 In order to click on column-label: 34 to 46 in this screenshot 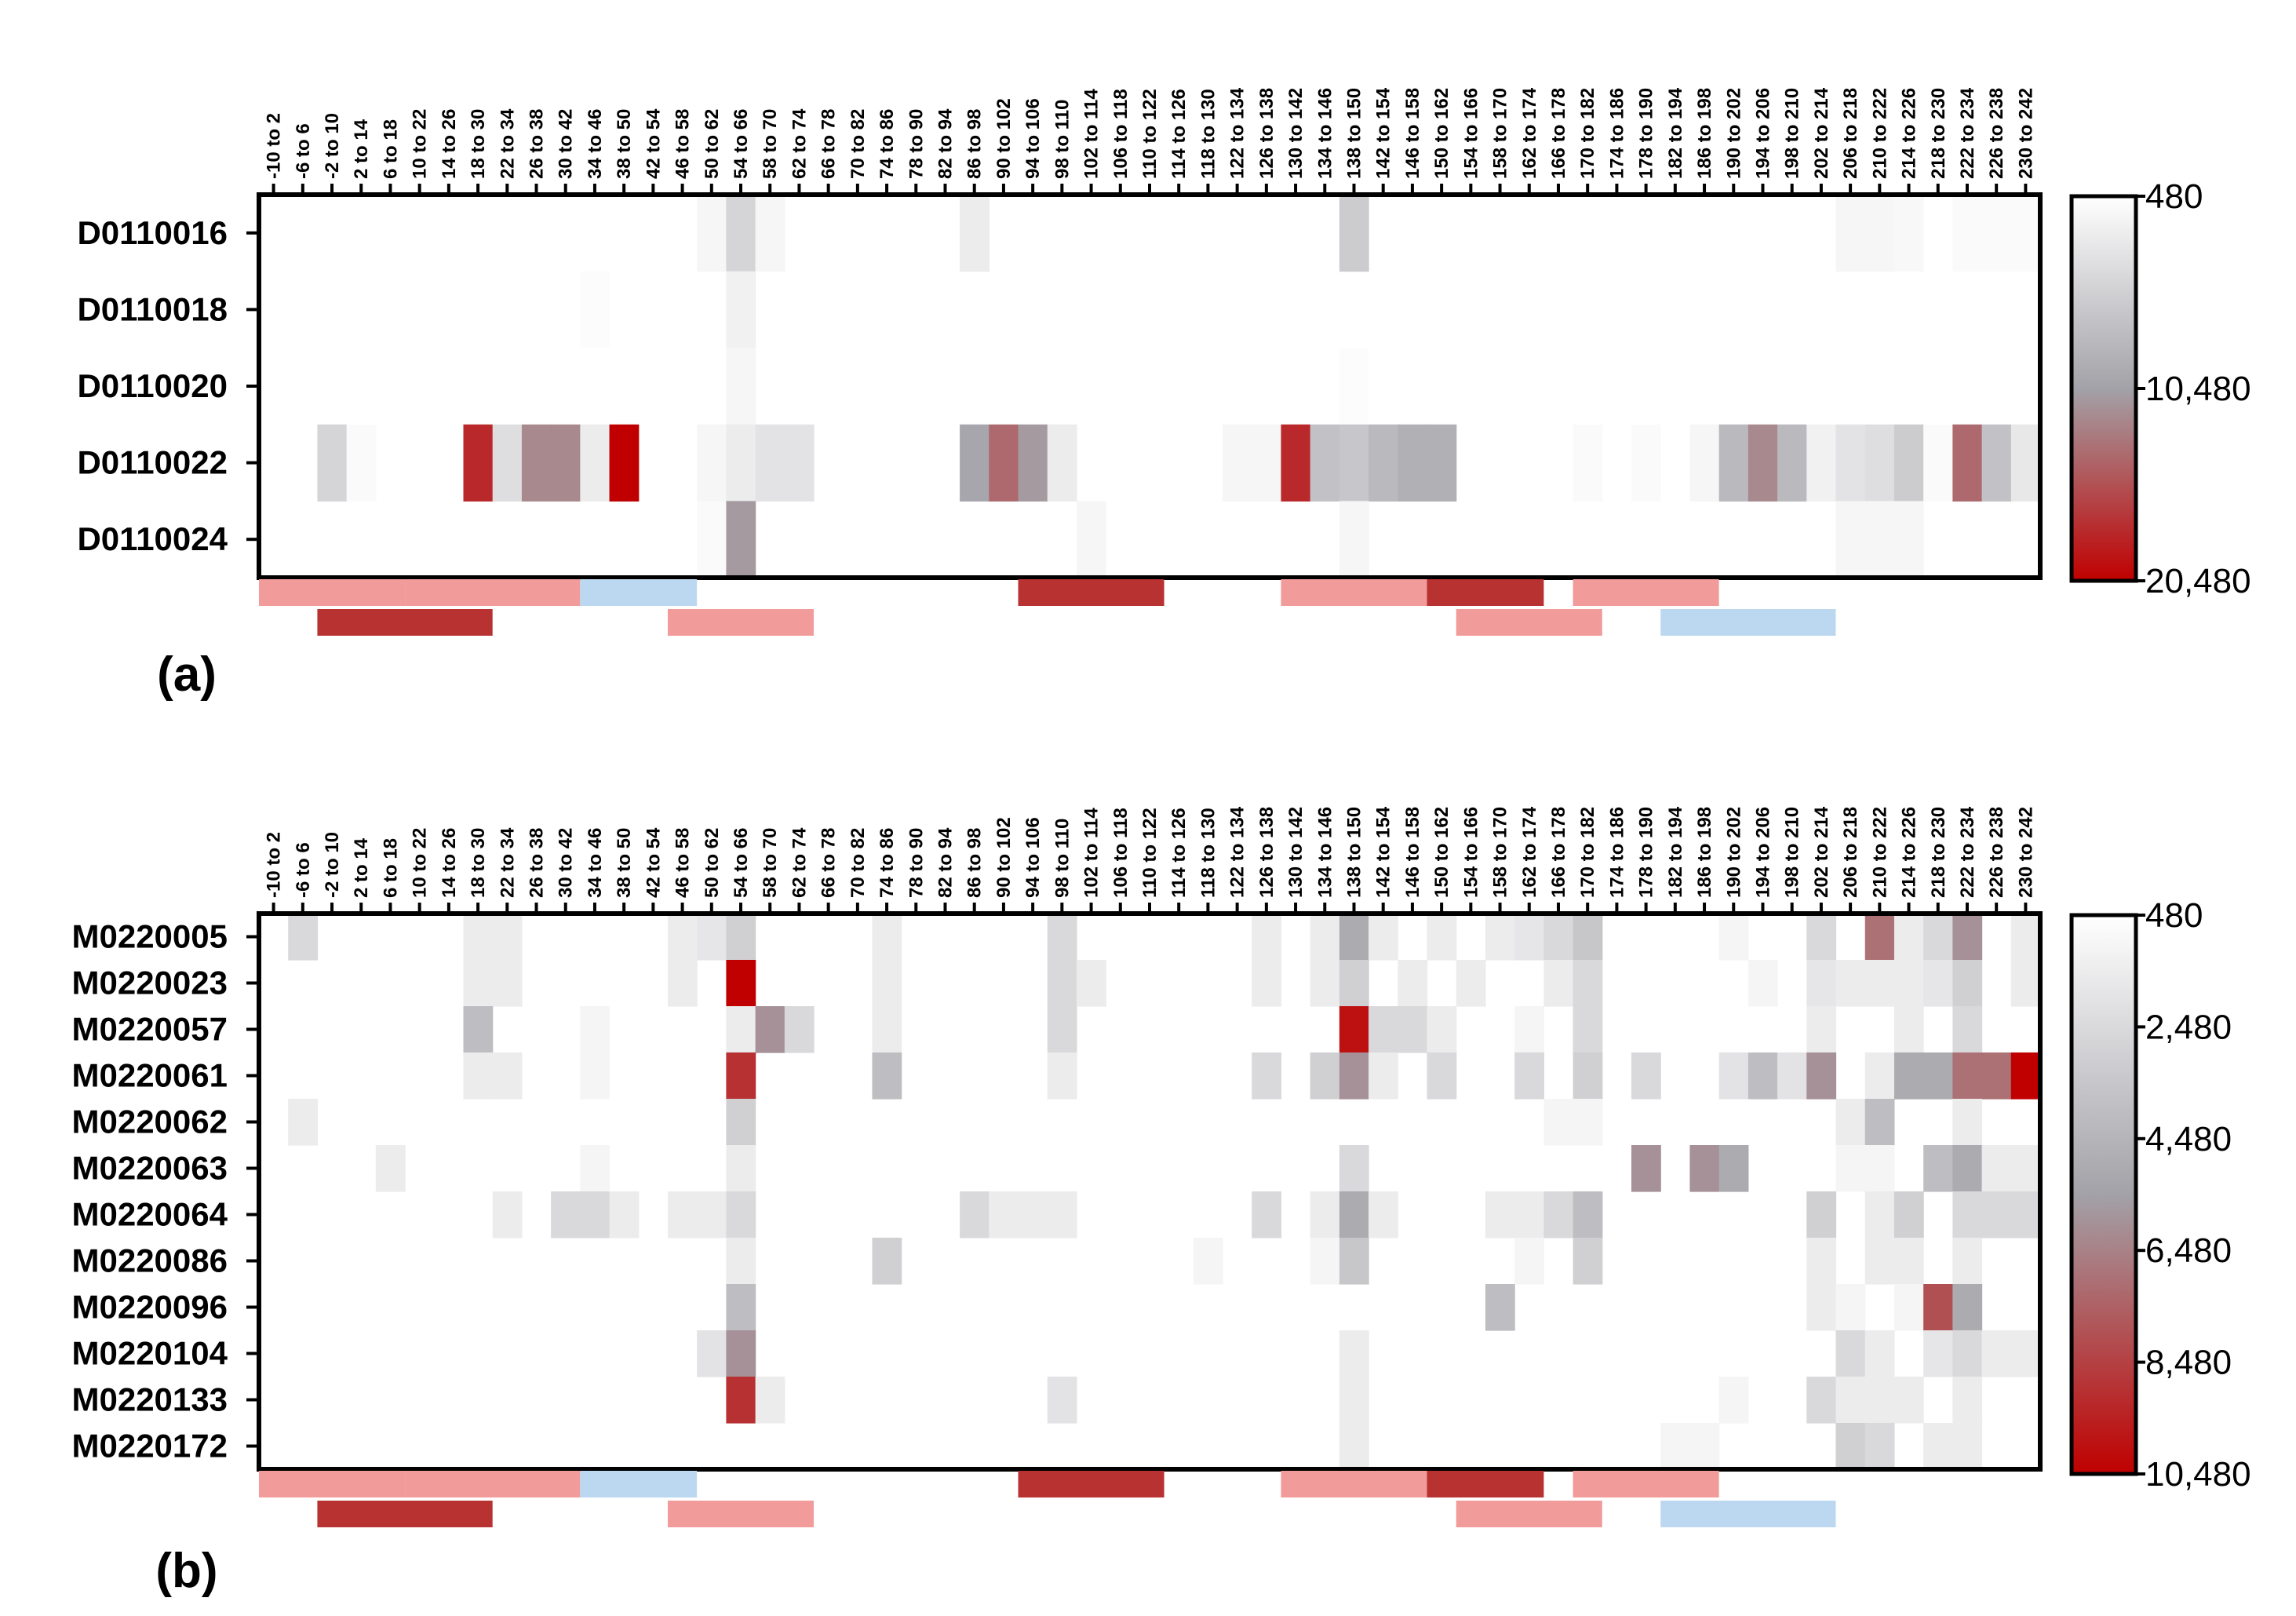, I will do `click(595, 144)`.